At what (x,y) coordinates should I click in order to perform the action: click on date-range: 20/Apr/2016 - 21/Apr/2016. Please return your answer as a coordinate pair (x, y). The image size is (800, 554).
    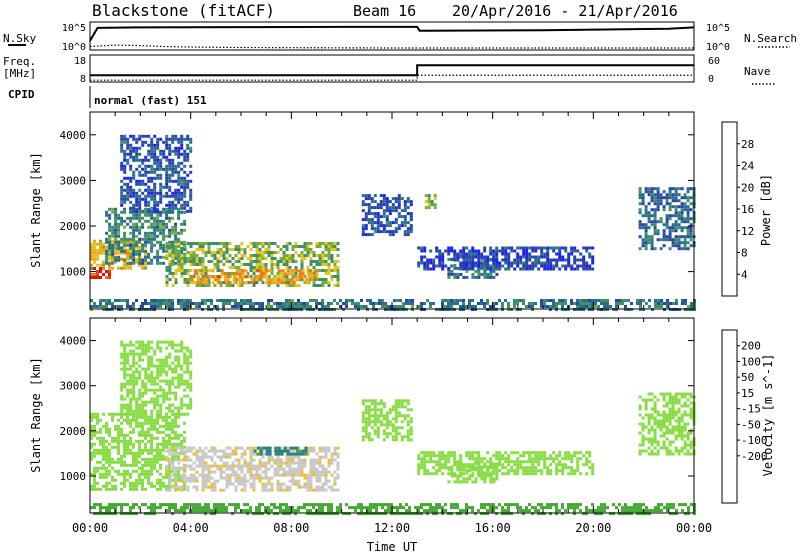
    Looking at the image, I should click on (565, 11).